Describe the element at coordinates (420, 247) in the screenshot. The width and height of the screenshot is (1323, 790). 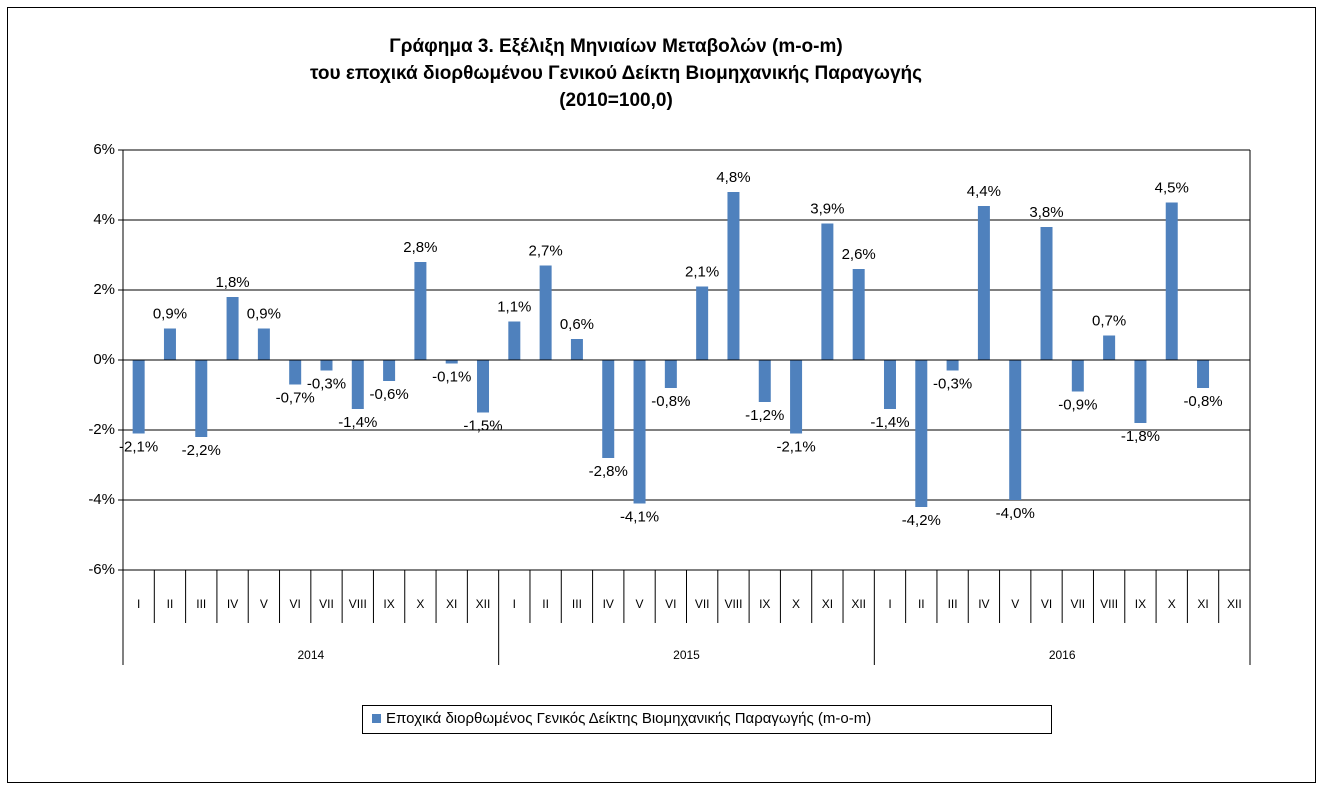
I see `data-label: 2,8%` at that location.